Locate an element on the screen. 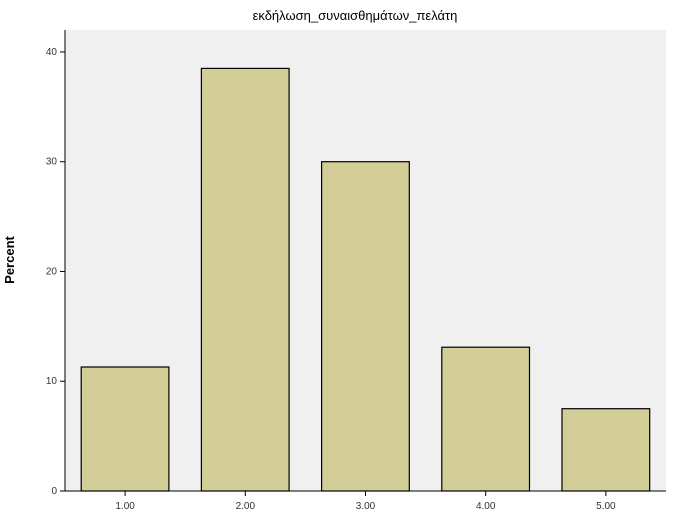 The height and width of the screenshot is (515, 681). y-axis-label: Percent is located at coordinates (9, 259).